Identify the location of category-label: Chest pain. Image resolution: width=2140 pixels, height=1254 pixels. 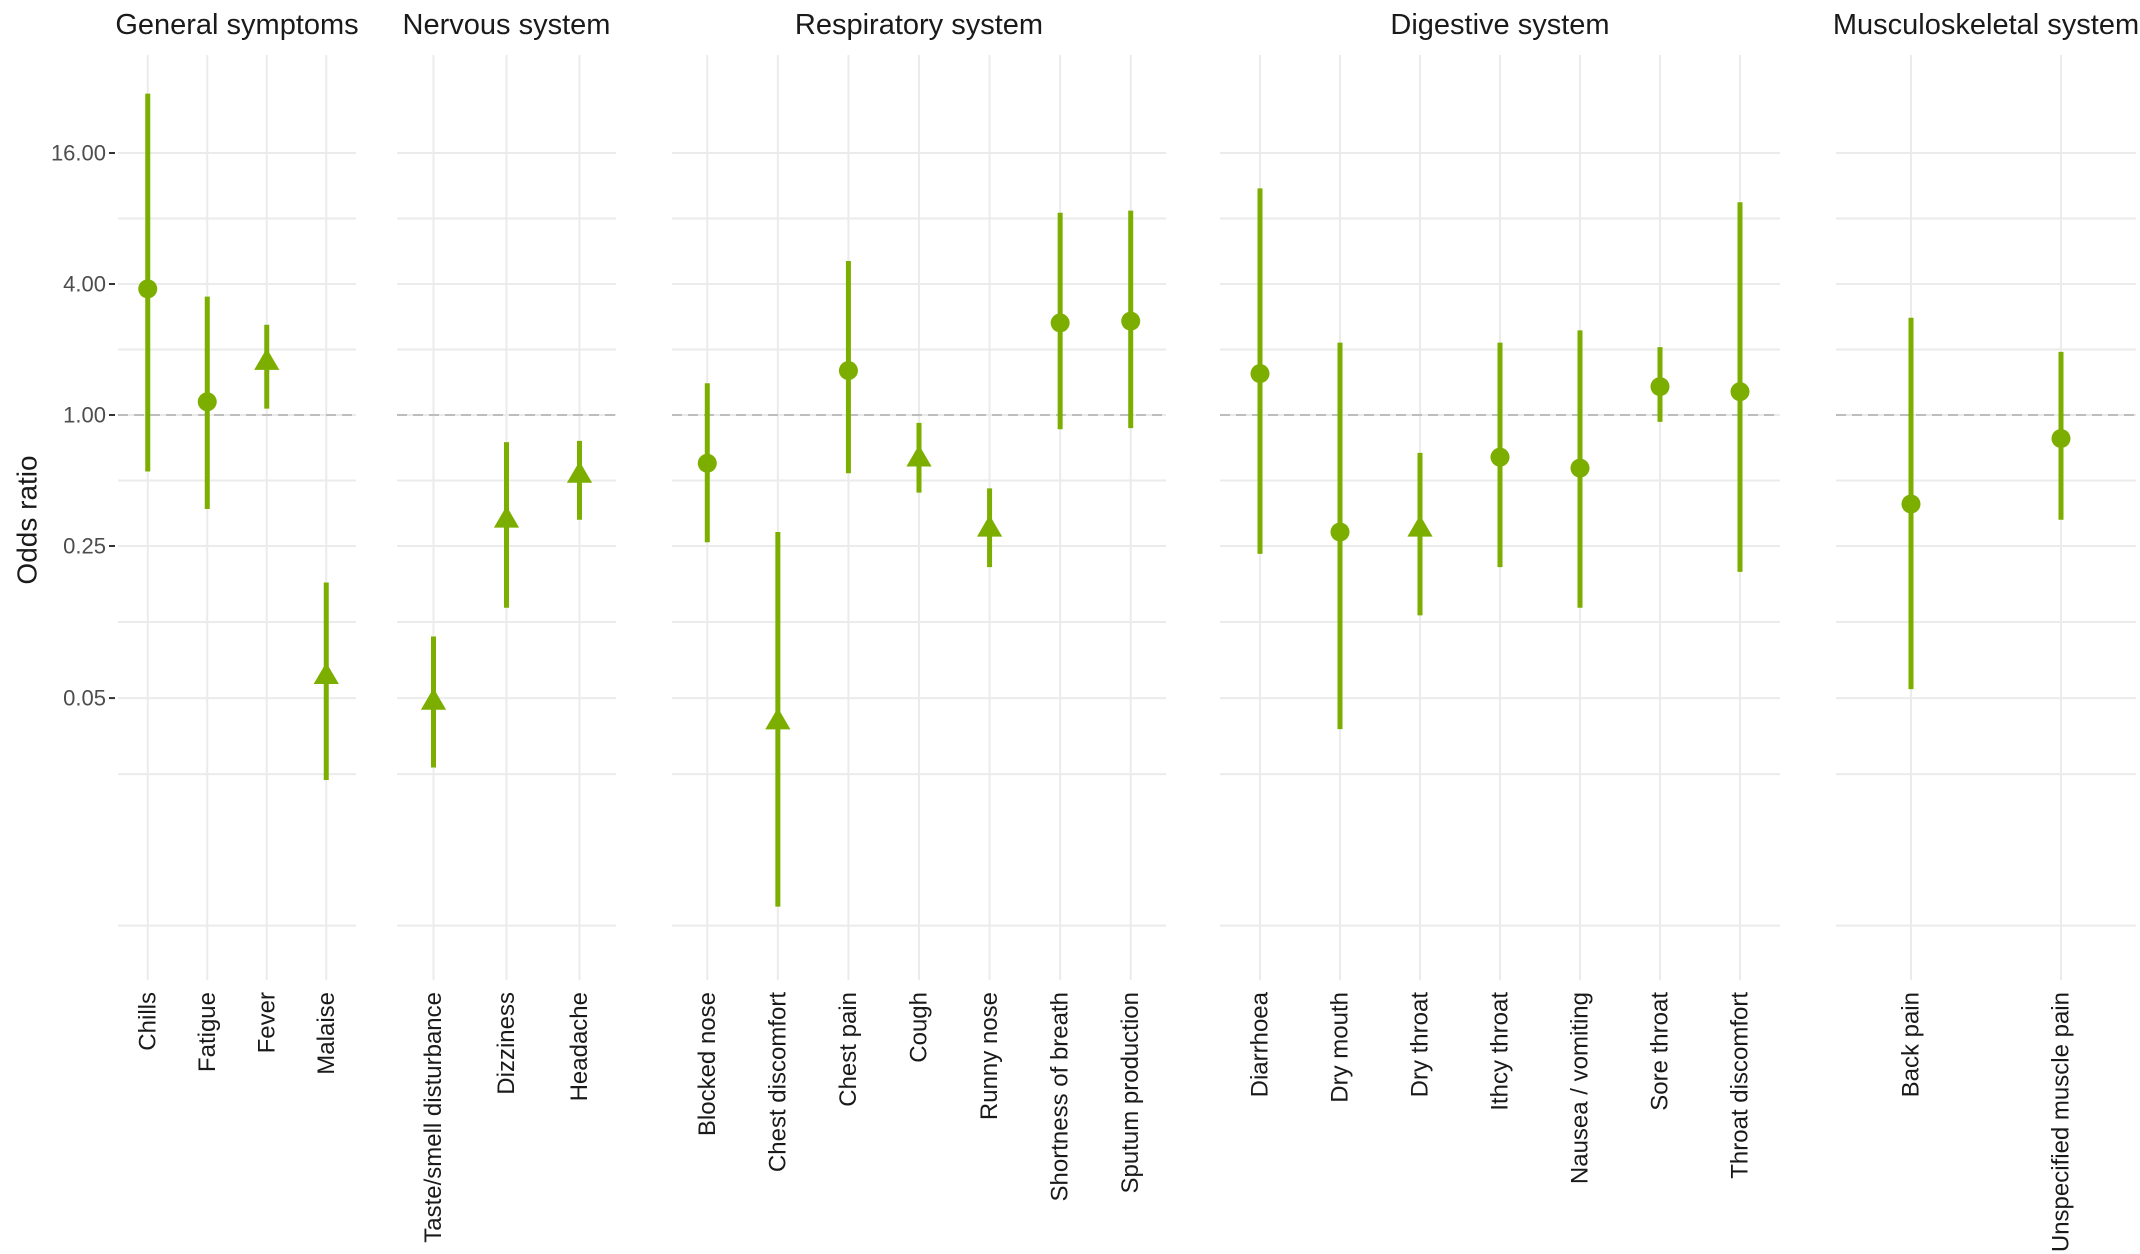
(848, 1049).